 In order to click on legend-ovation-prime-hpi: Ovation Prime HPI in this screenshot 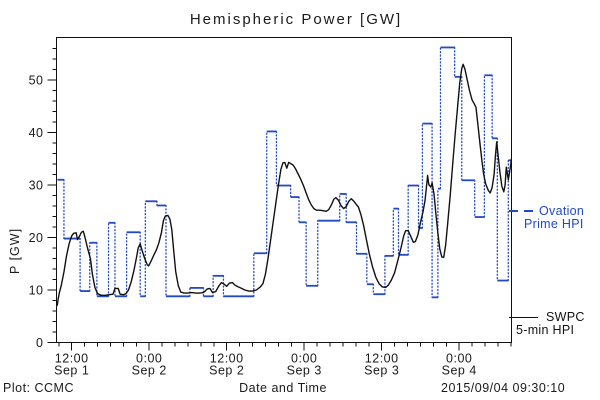, I will do `click(546, 217)`.